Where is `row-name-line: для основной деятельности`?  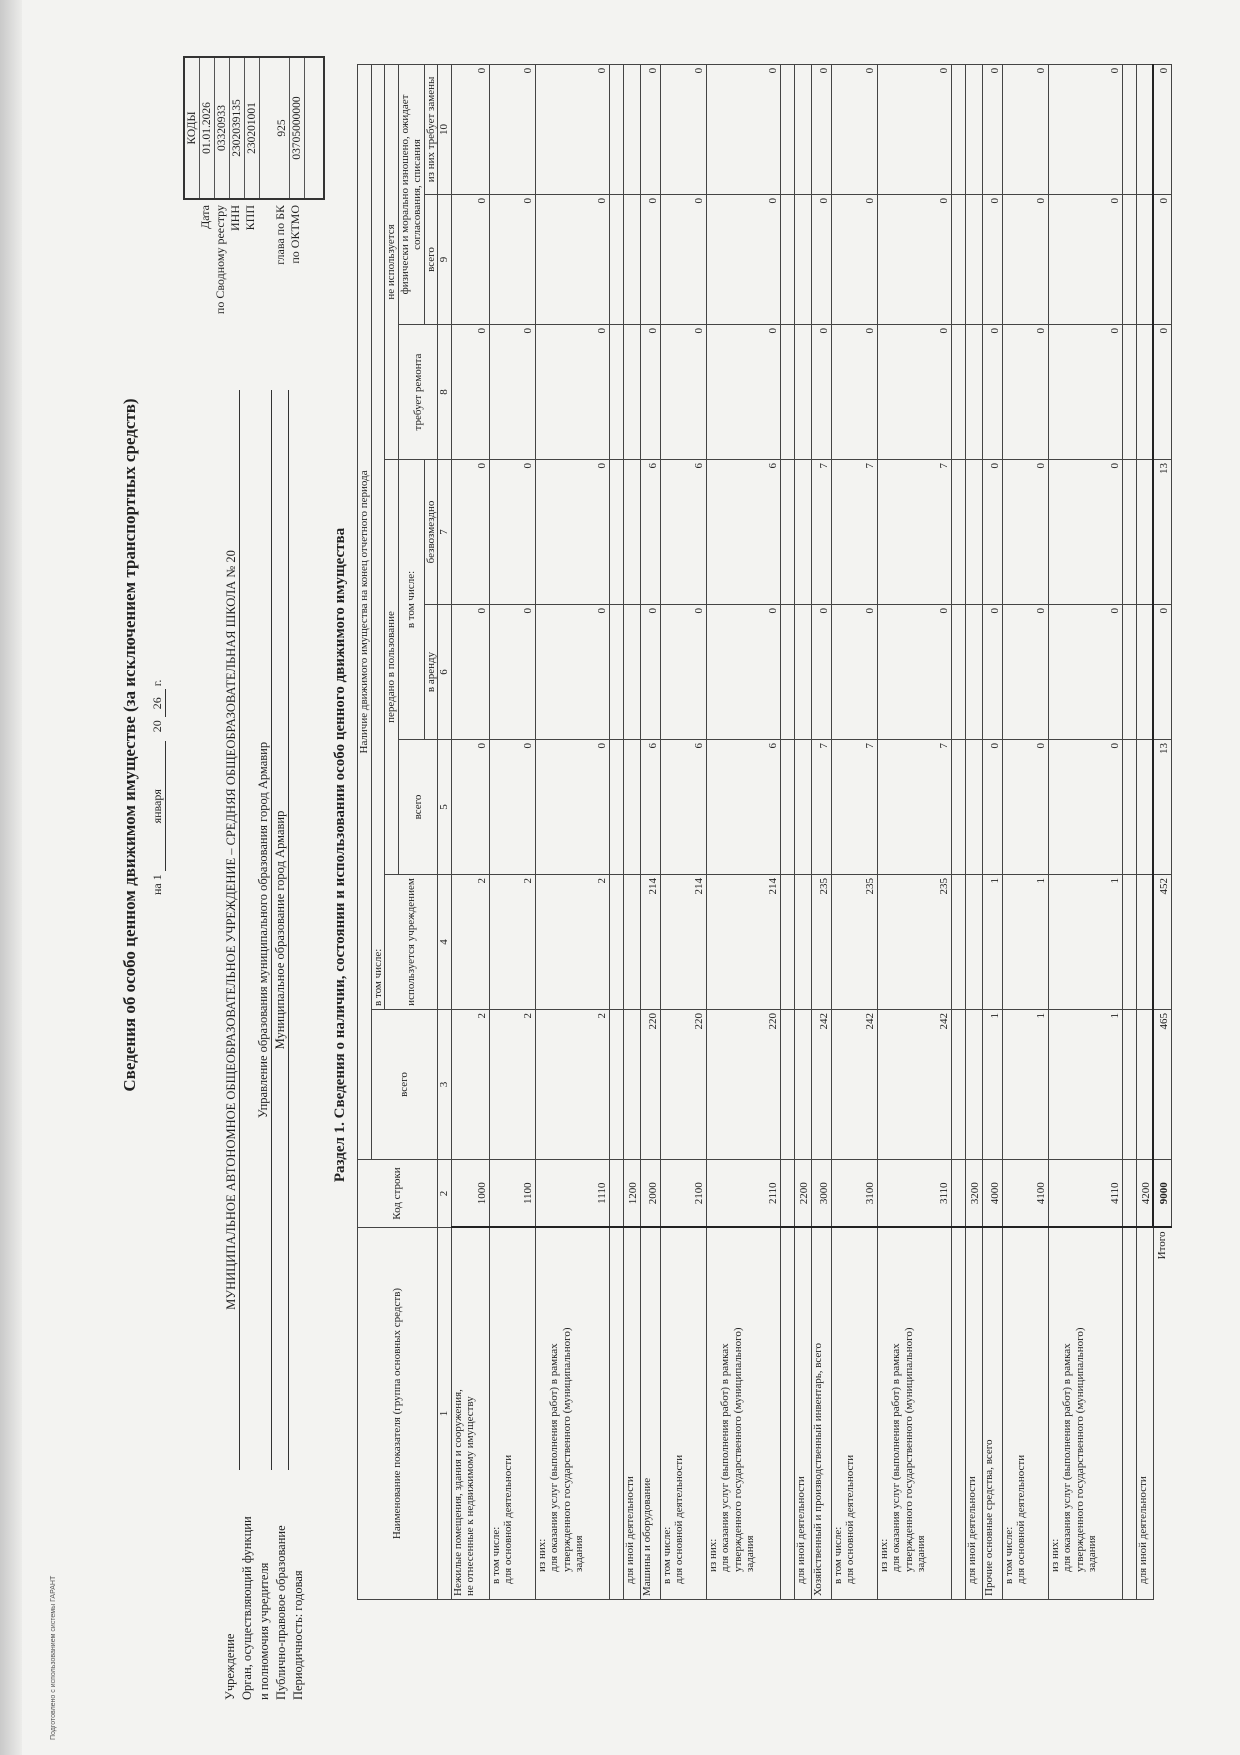
row-name-line: для основной деятельности is located at coordinates (1021, 1519).